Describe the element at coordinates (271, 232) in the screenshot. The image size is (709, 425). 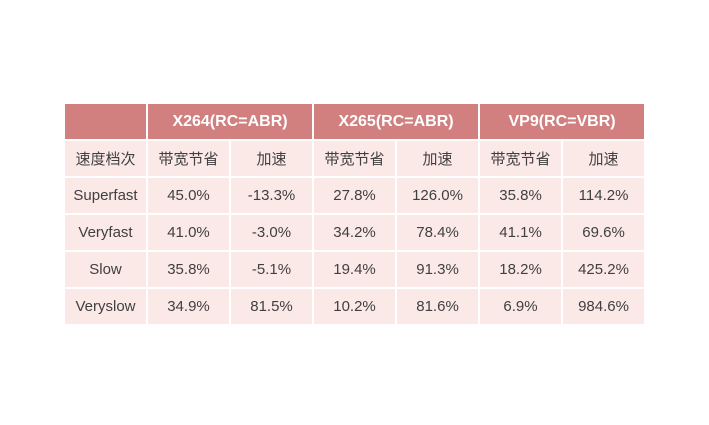
I see `table-cell: -3.0%` at that location.